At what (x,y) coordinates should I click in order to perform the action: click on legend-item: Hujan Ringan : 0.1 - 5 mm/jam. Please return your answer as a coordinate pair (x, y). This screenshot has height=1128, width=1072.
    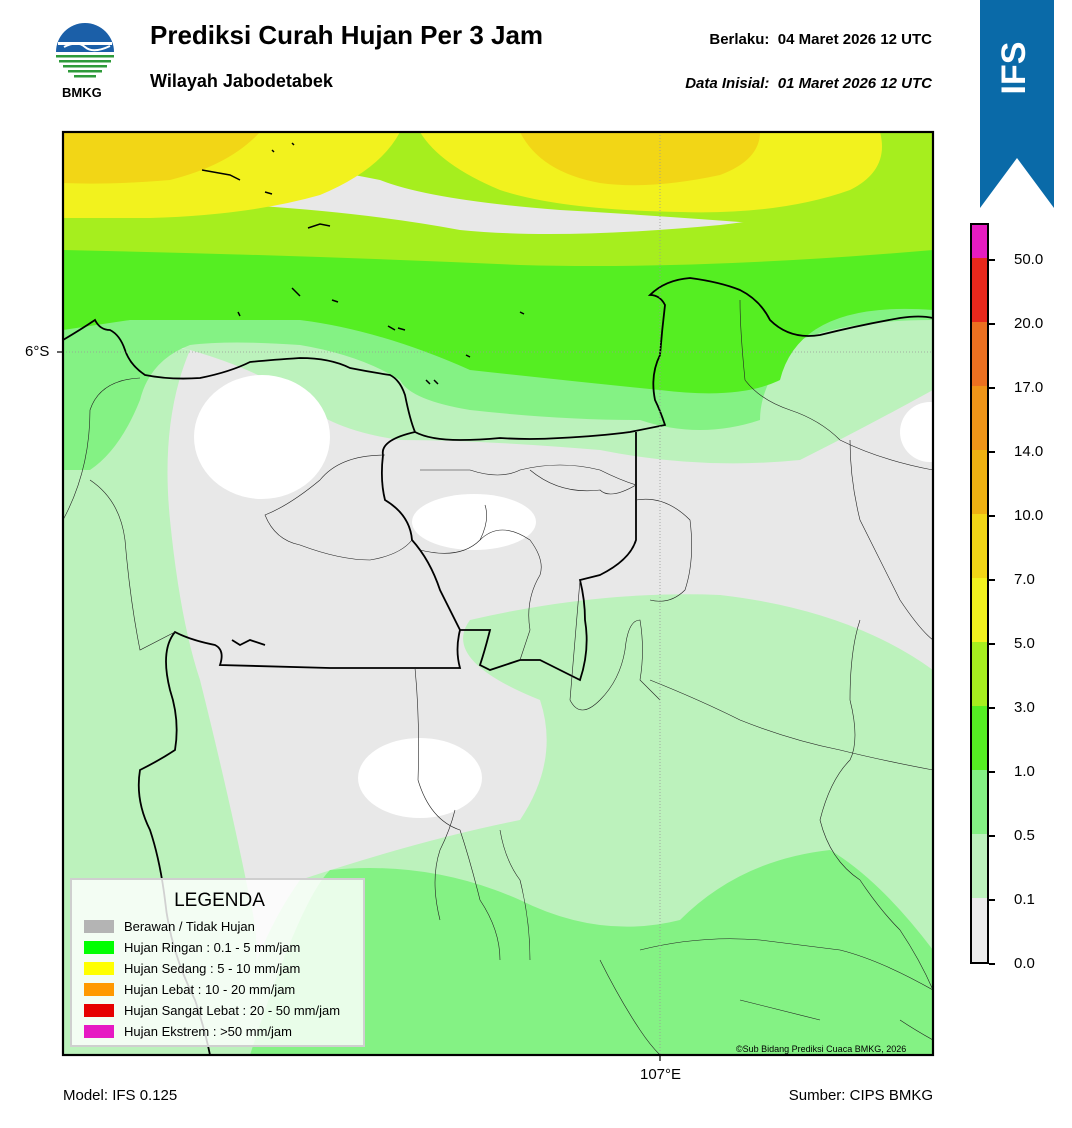
    Looking at the image, I should click on (212, 947).